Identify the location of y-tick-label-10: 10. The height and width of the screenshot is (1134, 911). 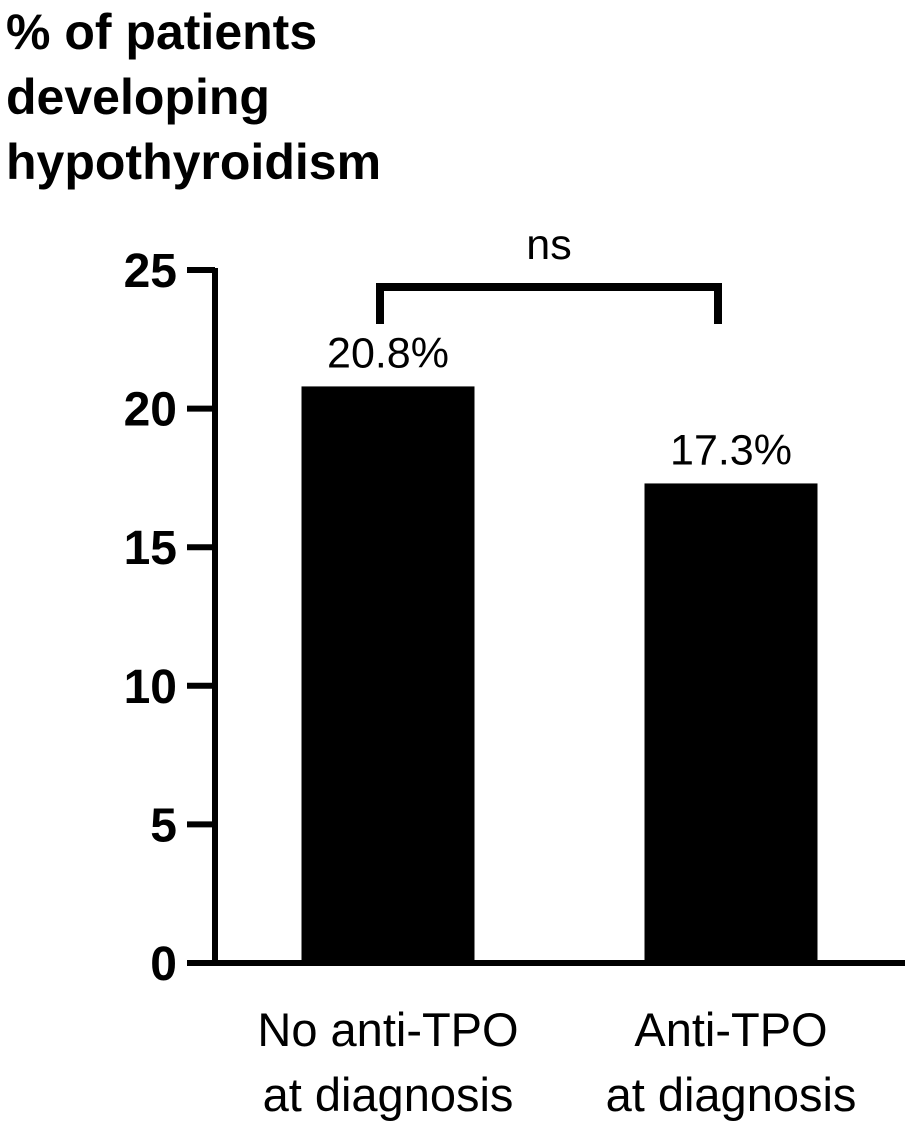
(150, 687).